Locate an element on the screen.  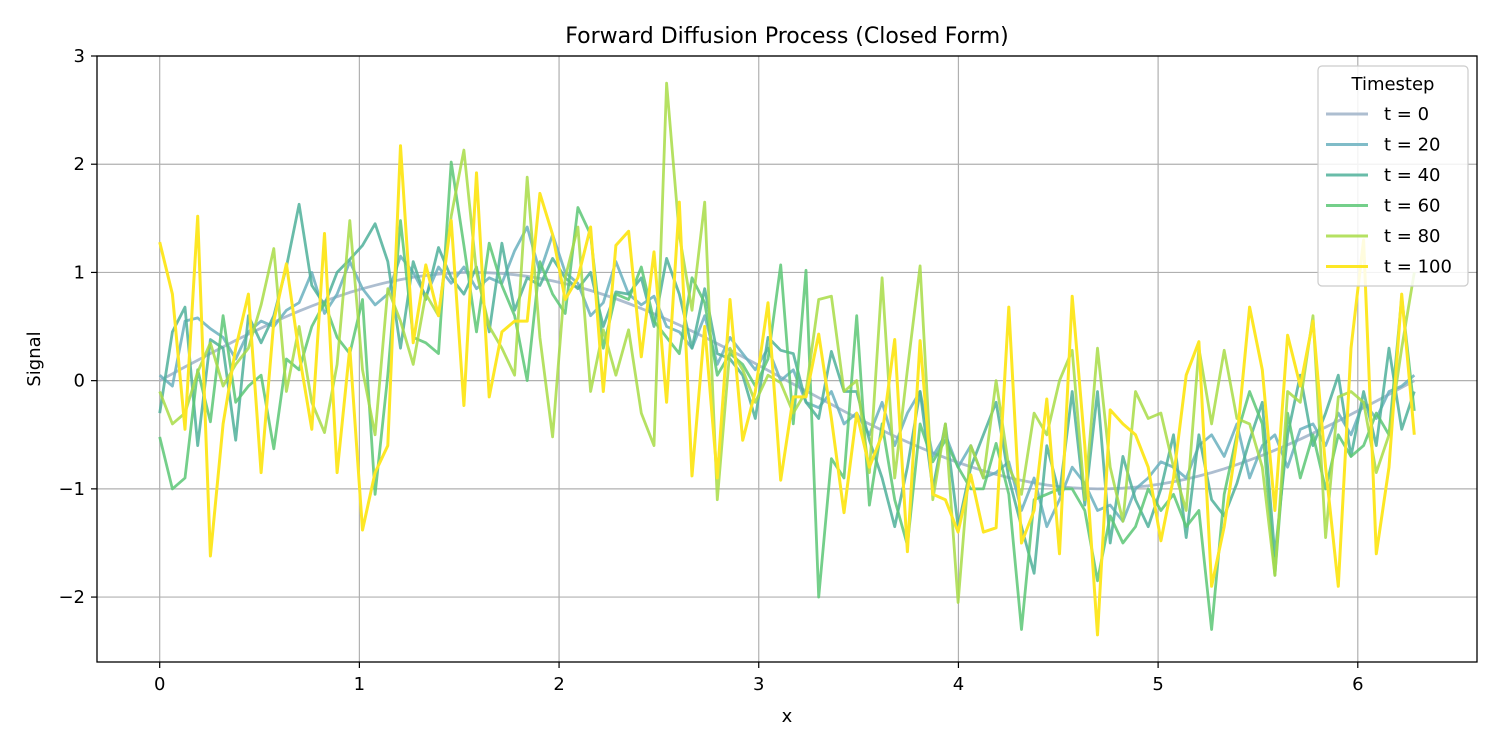
y-tick-label: −2 is located at coordinates (71, 597).